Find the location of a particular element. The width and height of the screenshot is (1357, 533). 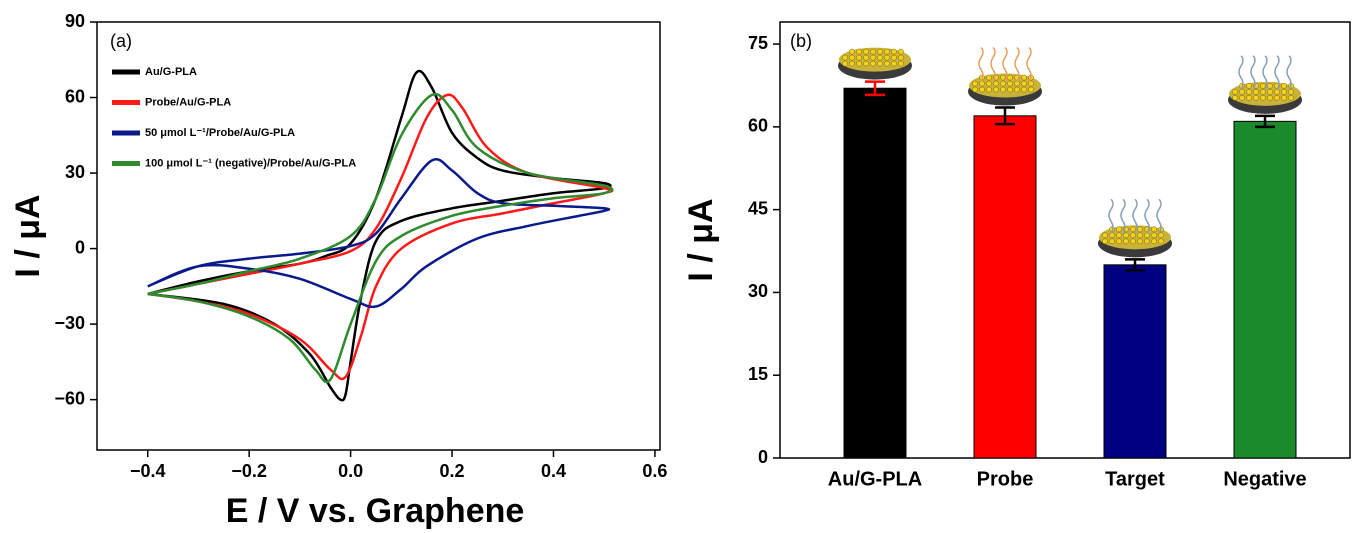

panel-label: (a) is located at coordinates (121, 41).